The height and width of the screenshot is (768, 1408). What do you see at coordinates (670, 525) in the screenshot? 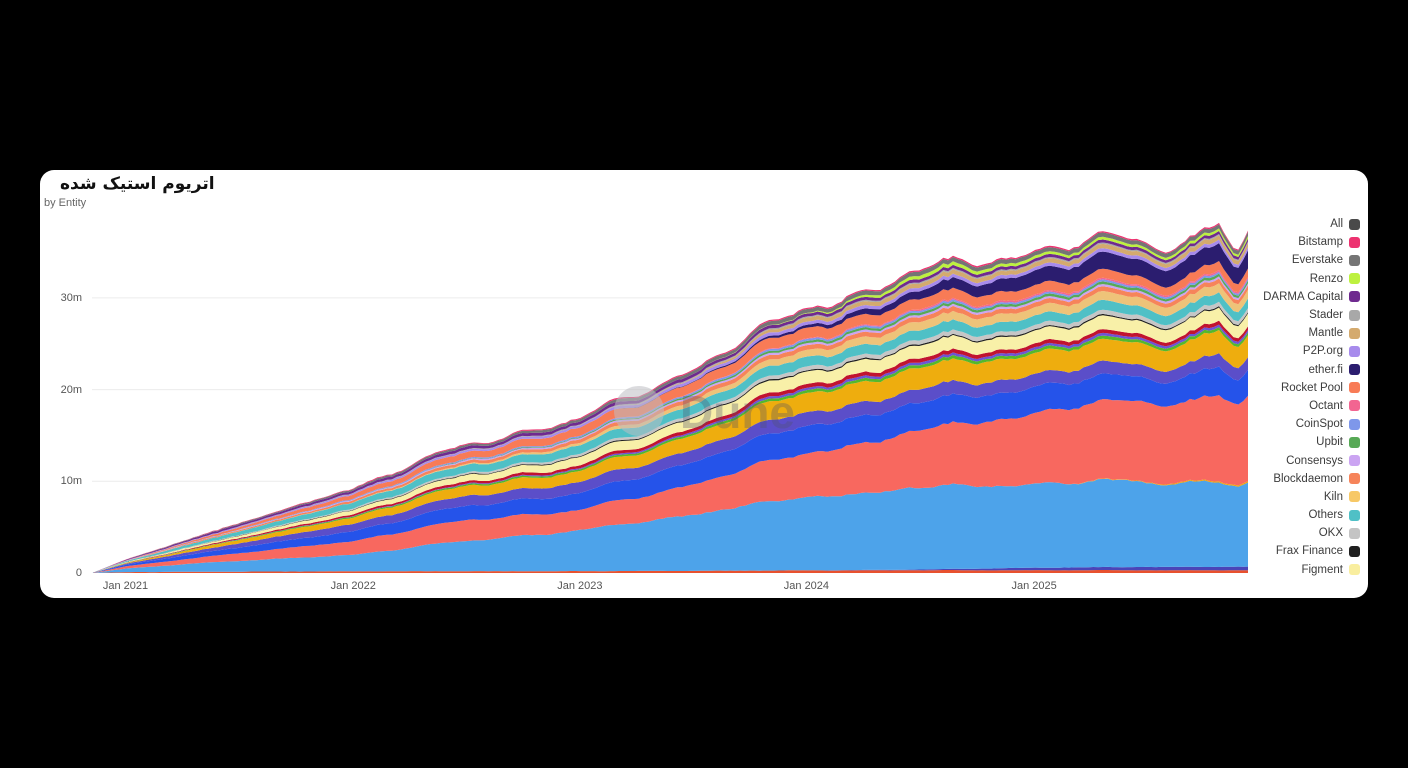
I see `area-series-unlabeled-sky-blue` at bounding box center [670, 525].